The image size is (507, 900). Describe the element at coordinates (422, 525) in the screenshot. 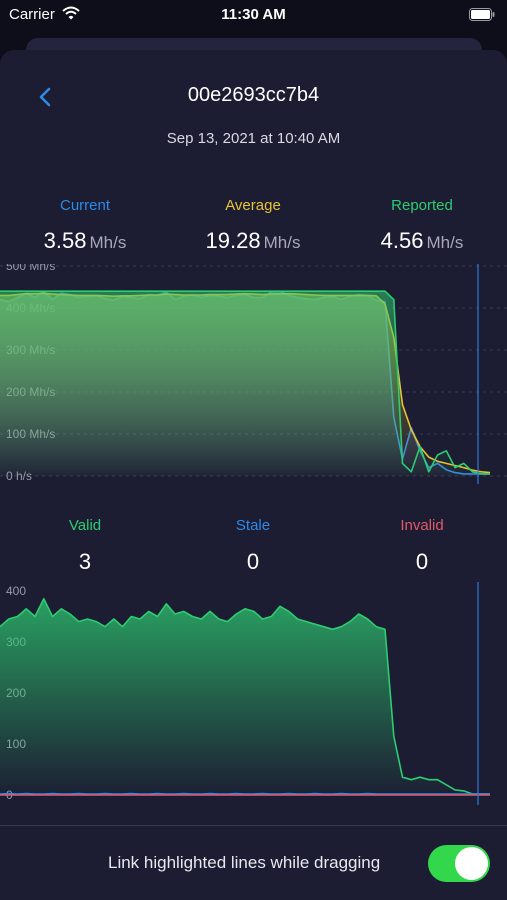

I see `stat-invalid-label: Invalid` at that location.